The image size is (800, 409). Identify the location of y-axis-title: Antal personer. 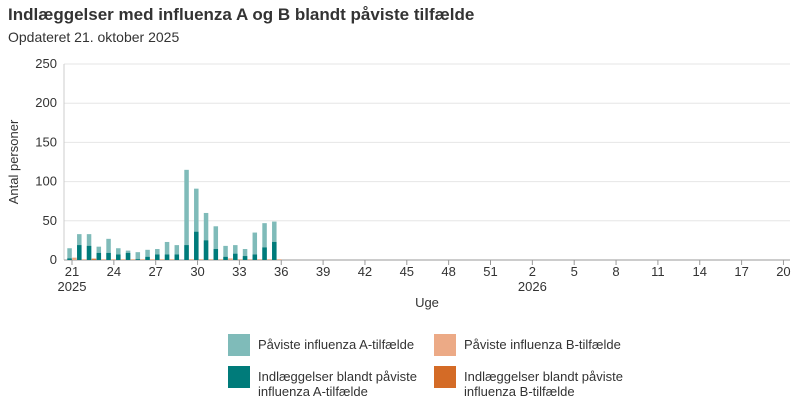
(13, 161).